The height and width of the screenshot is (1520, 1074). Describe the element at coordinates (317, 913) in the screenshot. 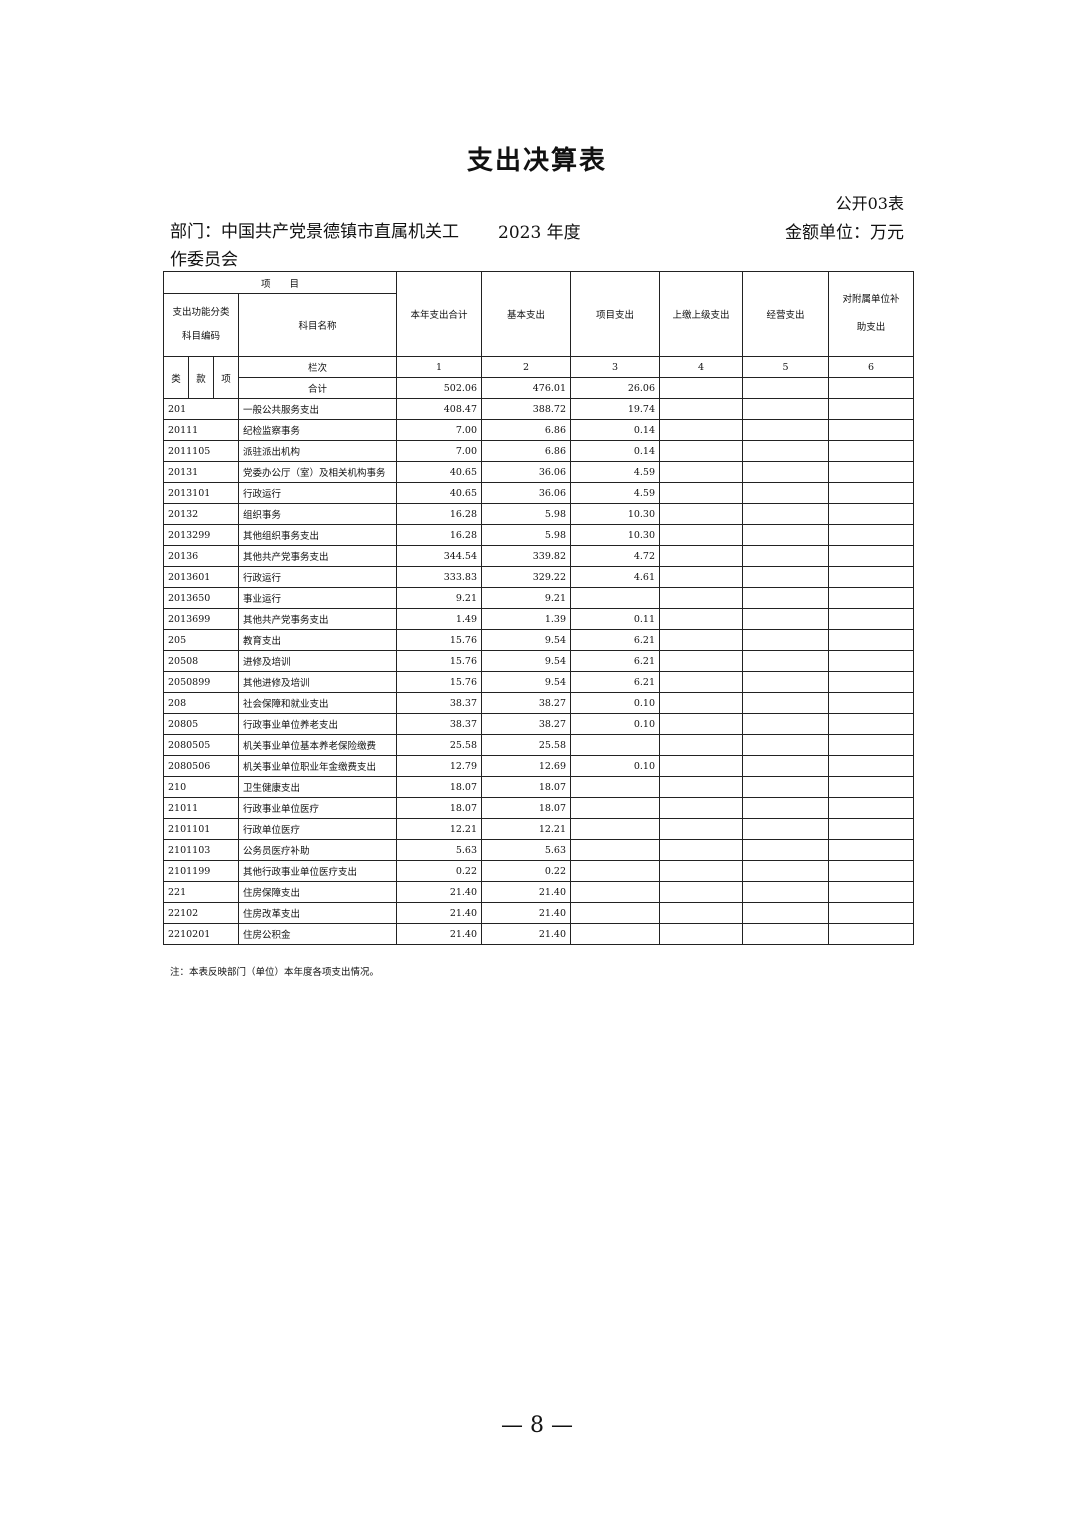

I see `subject-name: 住房改革支出` at that location.